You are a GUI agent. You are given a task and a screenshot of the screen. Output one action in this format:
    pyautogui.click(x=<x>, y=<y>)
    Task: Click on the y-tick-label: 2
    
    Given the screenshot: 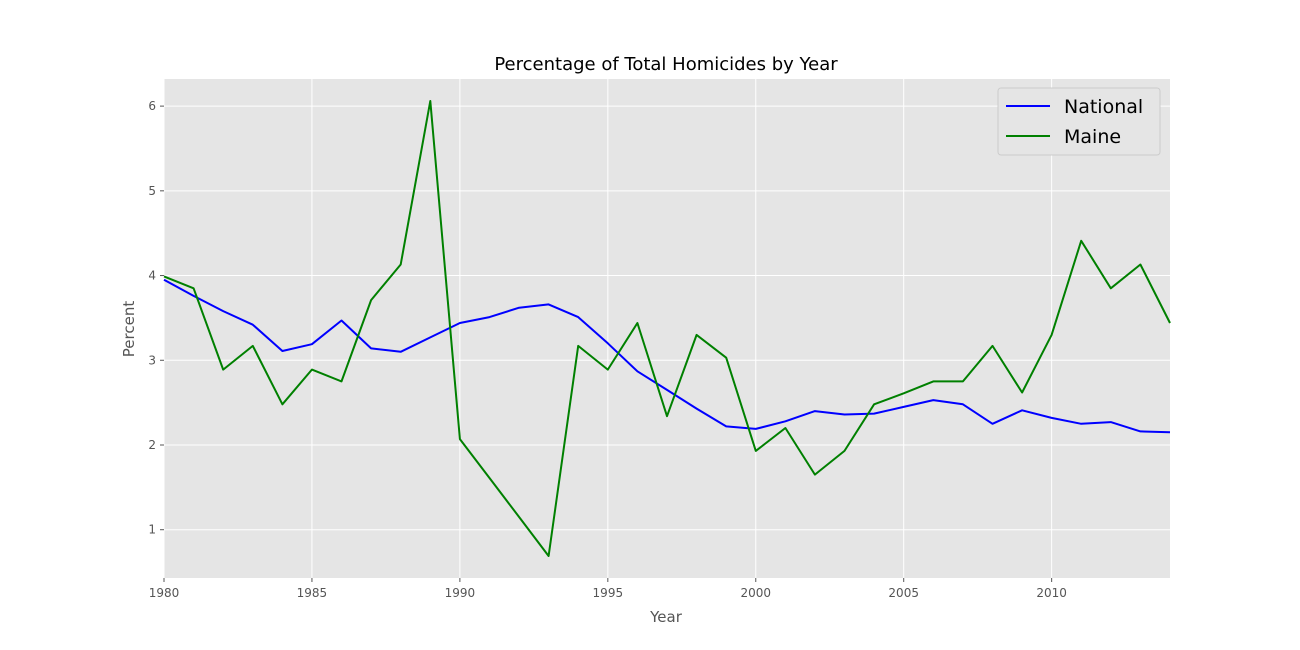 What is the action you would take?
    pyautogui.click(x=152, y=445)
    